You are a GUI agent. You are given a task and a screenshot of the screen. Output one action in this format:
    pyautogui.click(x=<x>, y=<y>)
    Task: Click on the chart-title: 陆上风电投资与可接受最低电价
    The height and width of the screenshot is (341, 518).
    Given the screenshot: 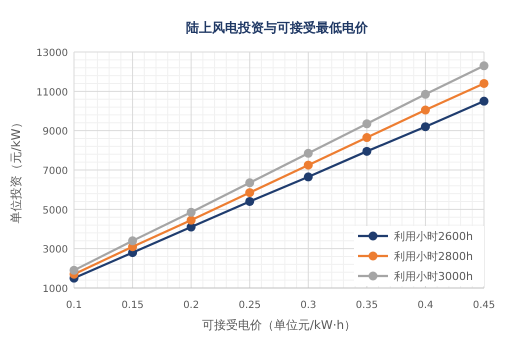 What is the action you would take?
    pyautogui.click(x=277, y=28)
    